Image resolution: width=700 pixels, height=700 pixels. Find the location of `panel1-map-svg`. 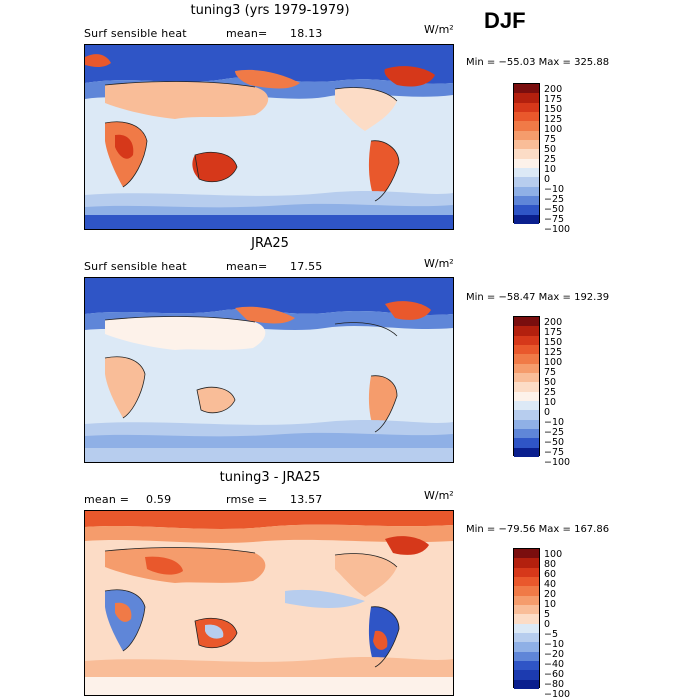

panel1-map-svg is located at coordinates (269, 137).